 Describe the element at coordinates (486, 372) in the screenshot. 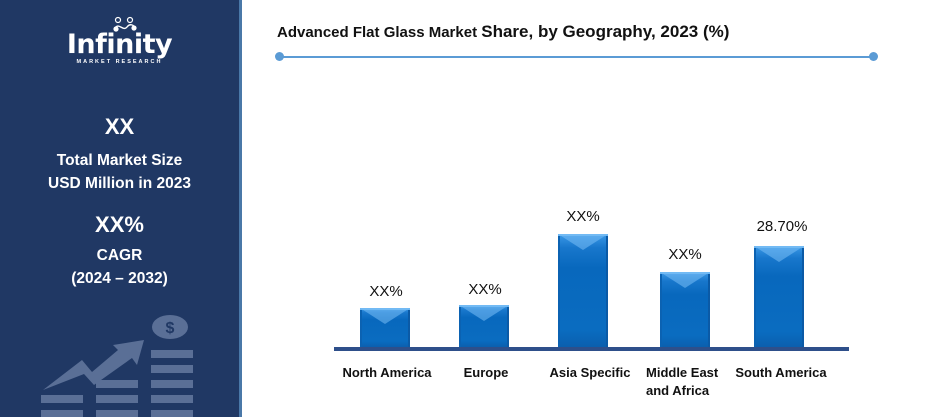

I see `x-label-europe: Europe` at that location.